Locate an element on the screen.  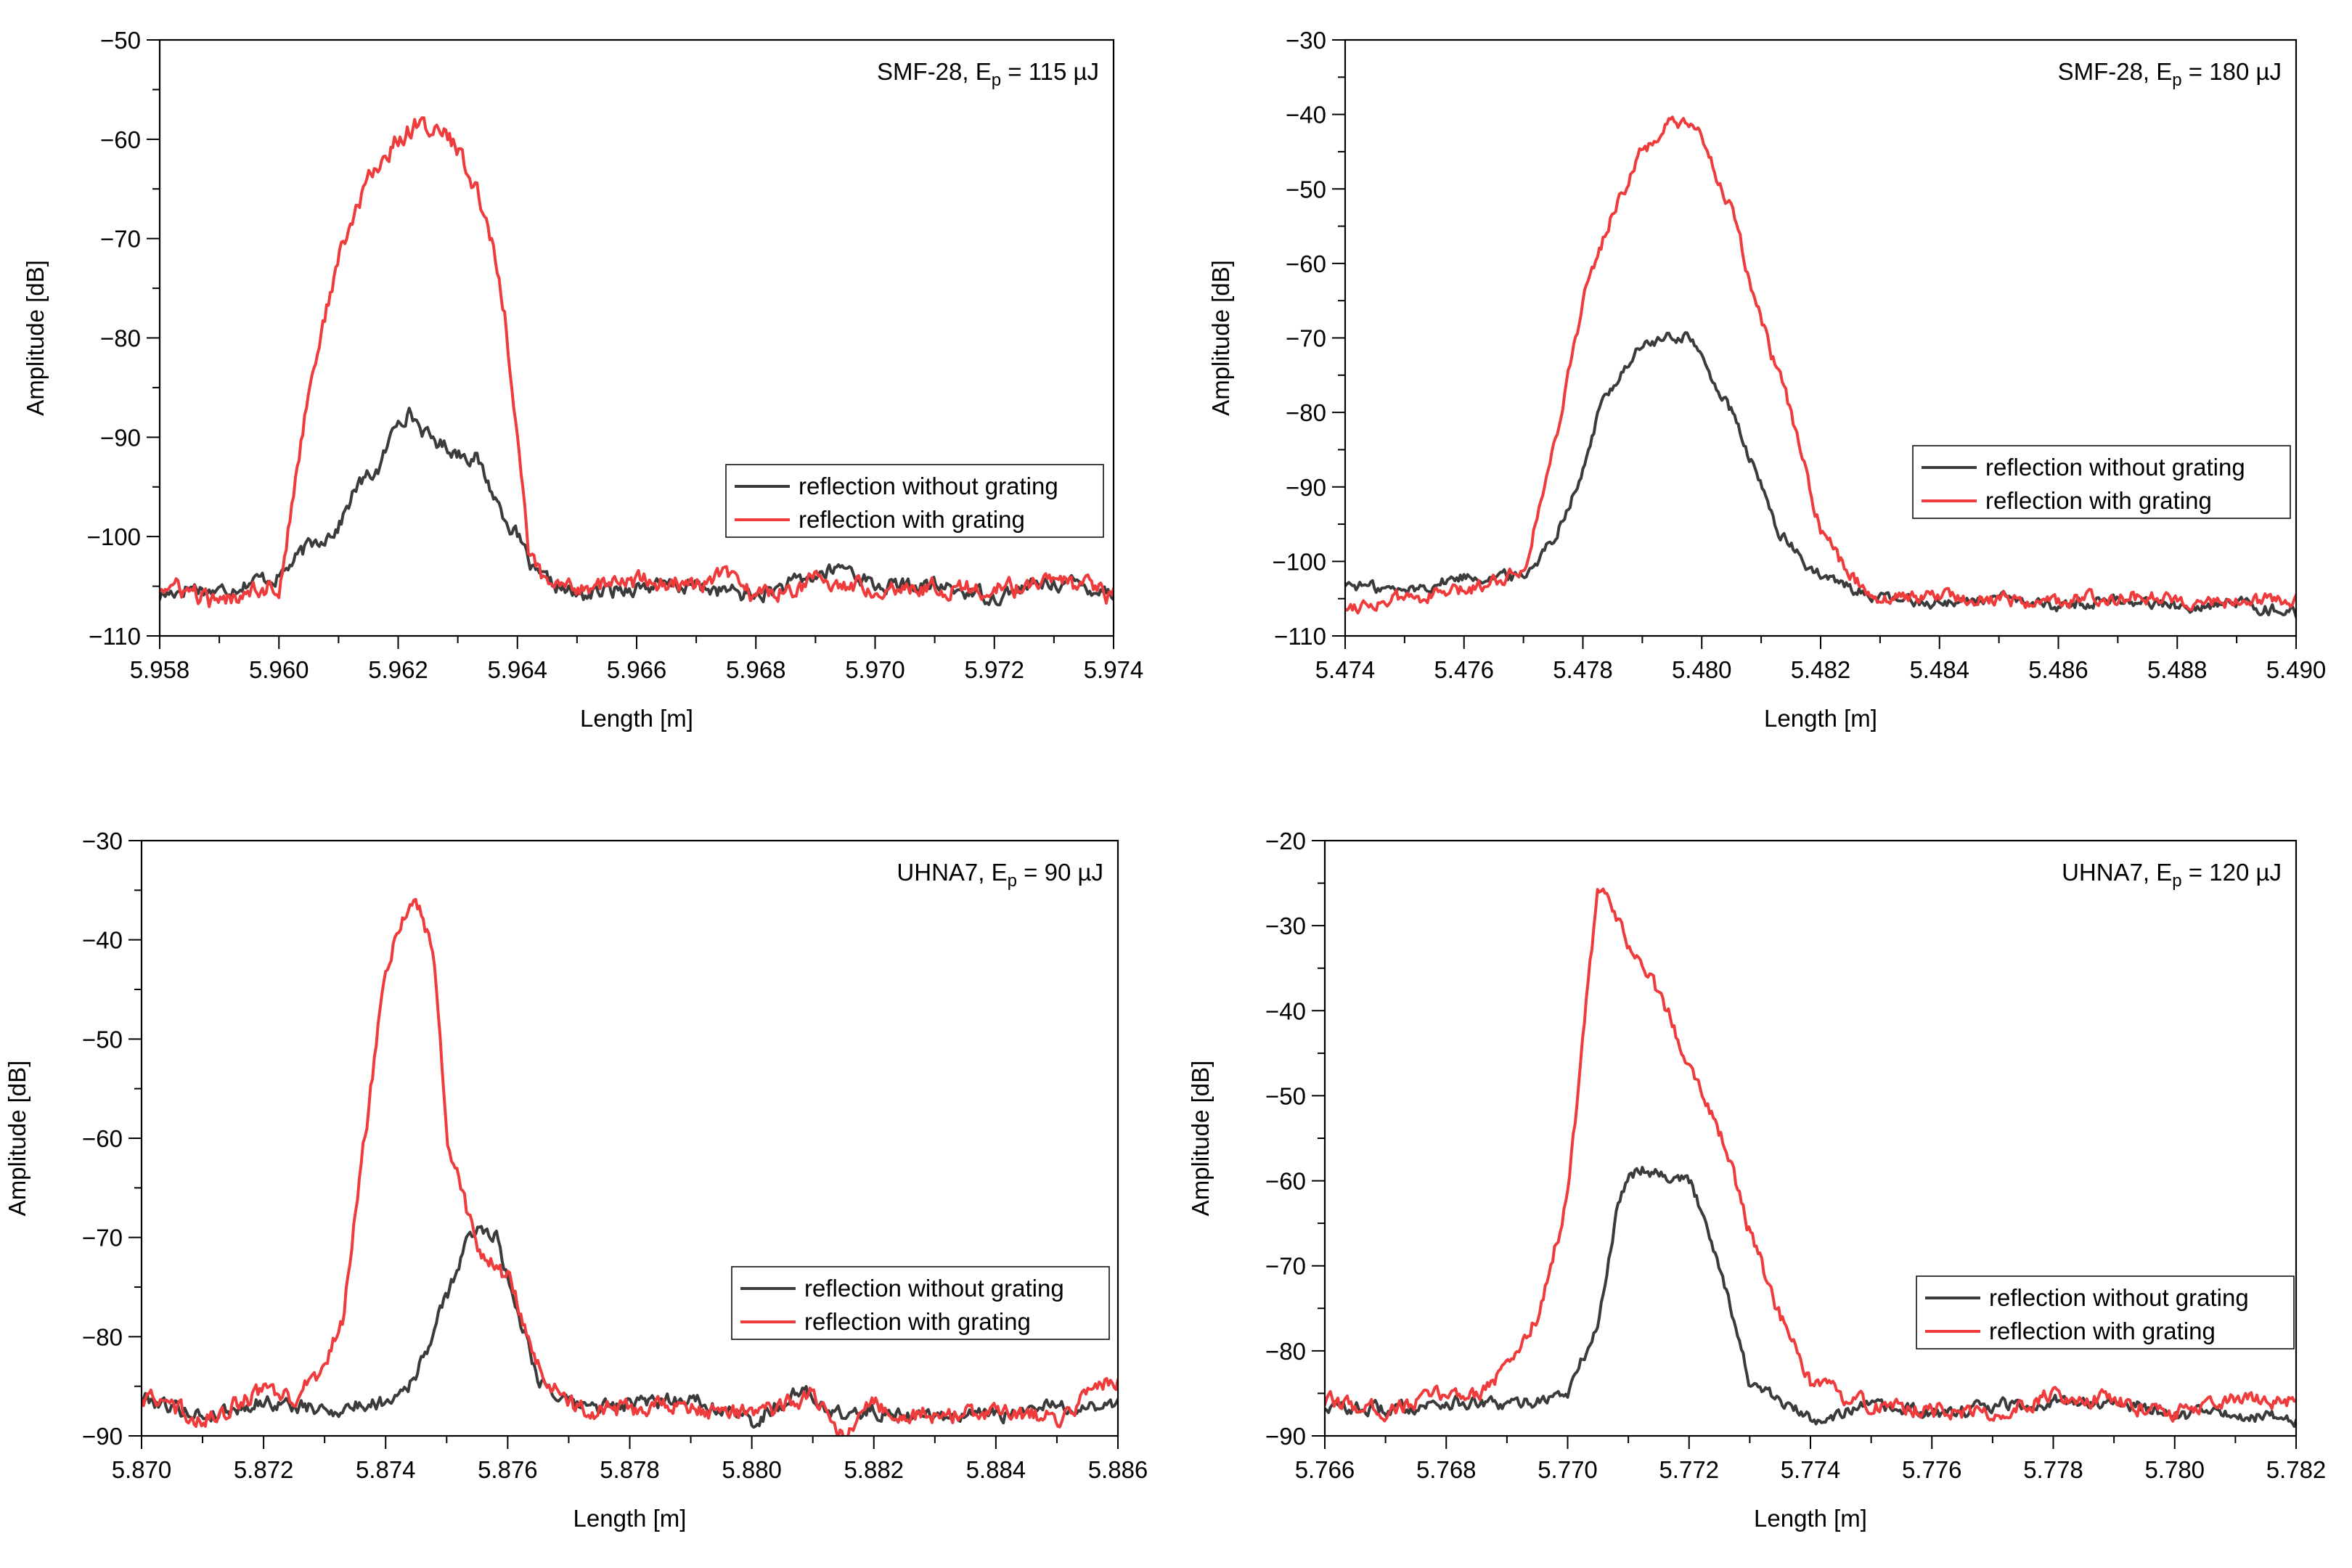
x-tick-label: 5.958 is located at coordinates (160, 670).